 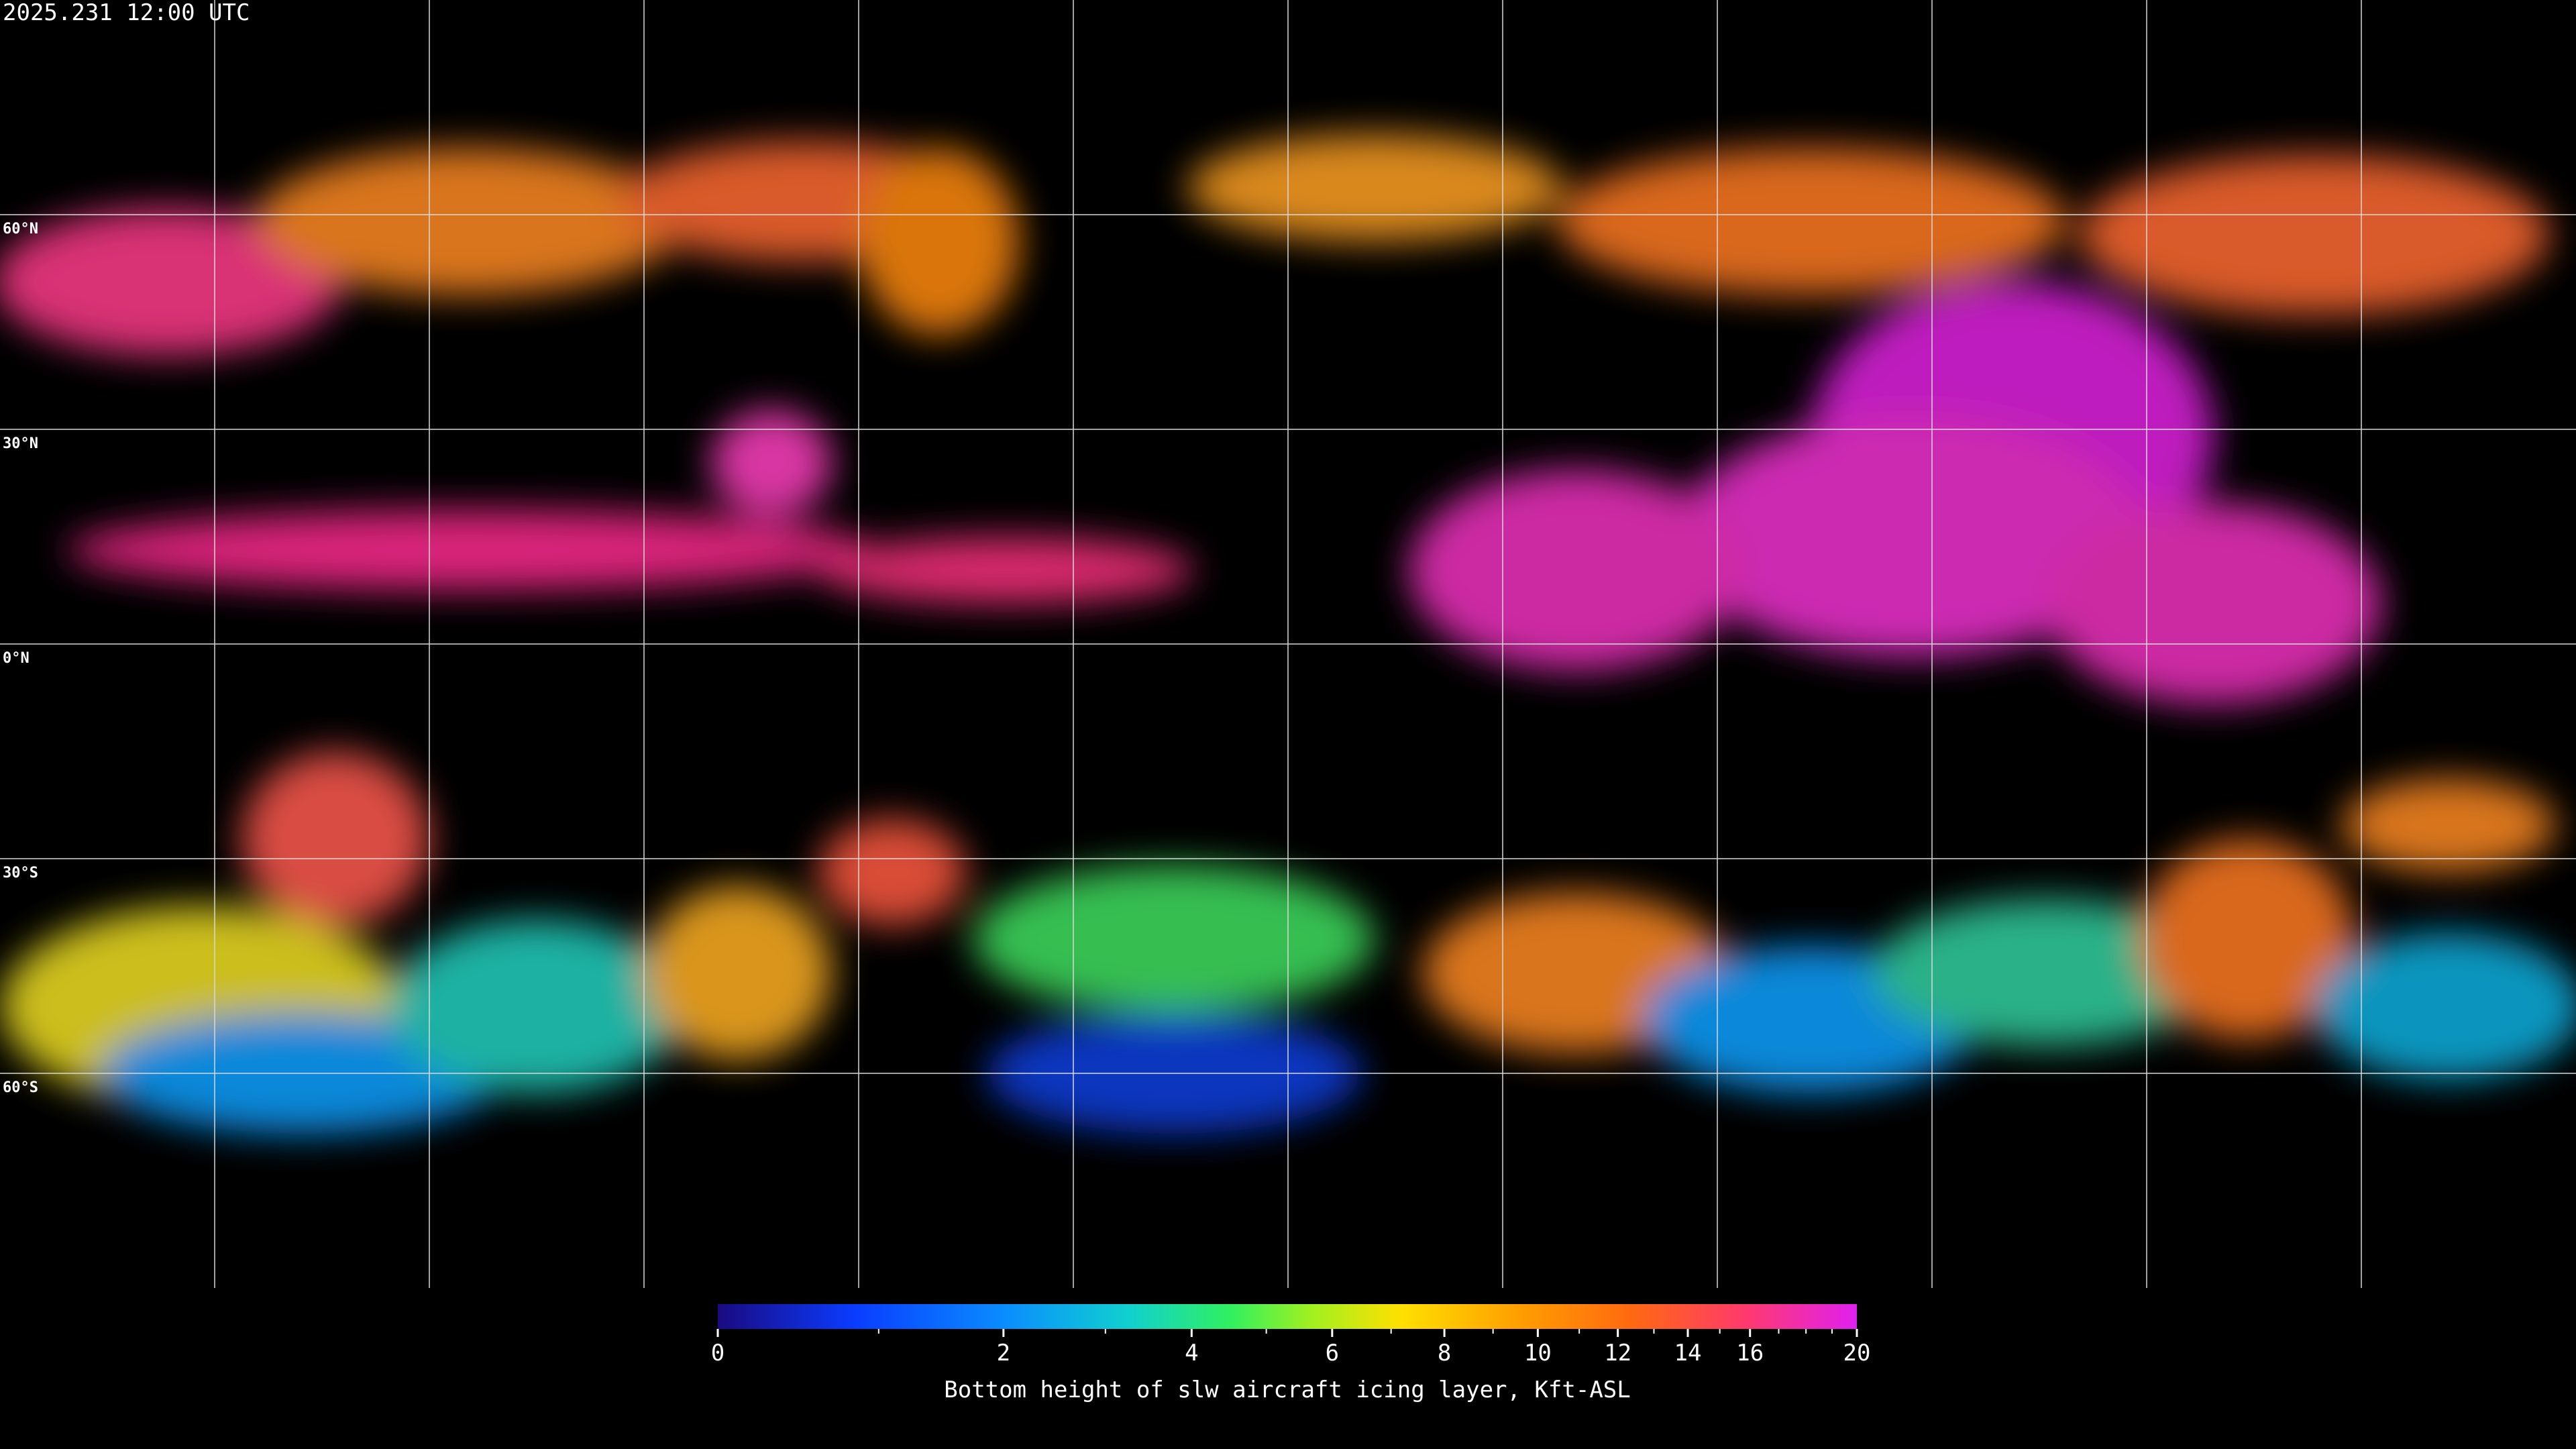 I want to click on colorbar-tick-label: 4, so click(x=1191, y=1353).